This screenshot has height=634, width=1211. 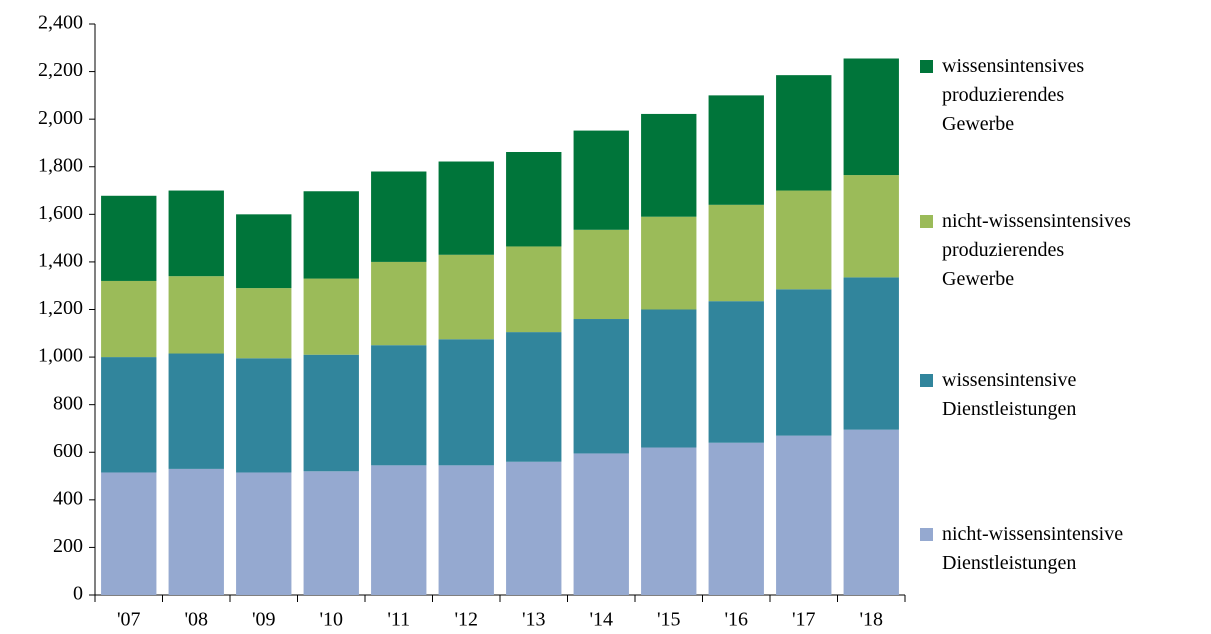 What do you see at coordinates (1033, 548) in the screenshot?
I see `legend-label: nicht-wissensintensive Dienstleistungen` at bounding box center [1033, 548].